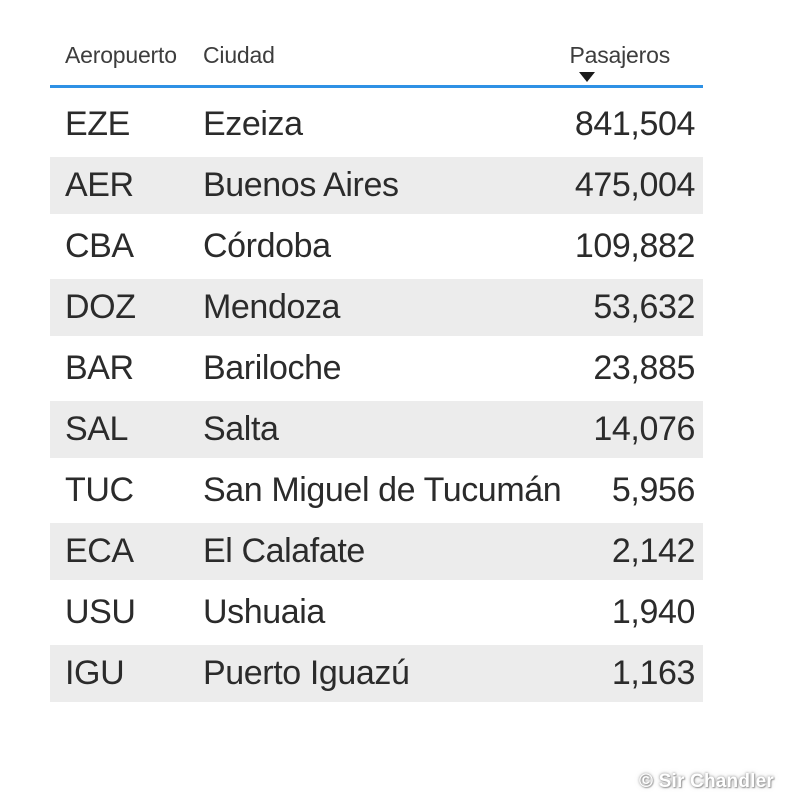  I want to click on airport-code-cell: ECA, so click(99, 551).